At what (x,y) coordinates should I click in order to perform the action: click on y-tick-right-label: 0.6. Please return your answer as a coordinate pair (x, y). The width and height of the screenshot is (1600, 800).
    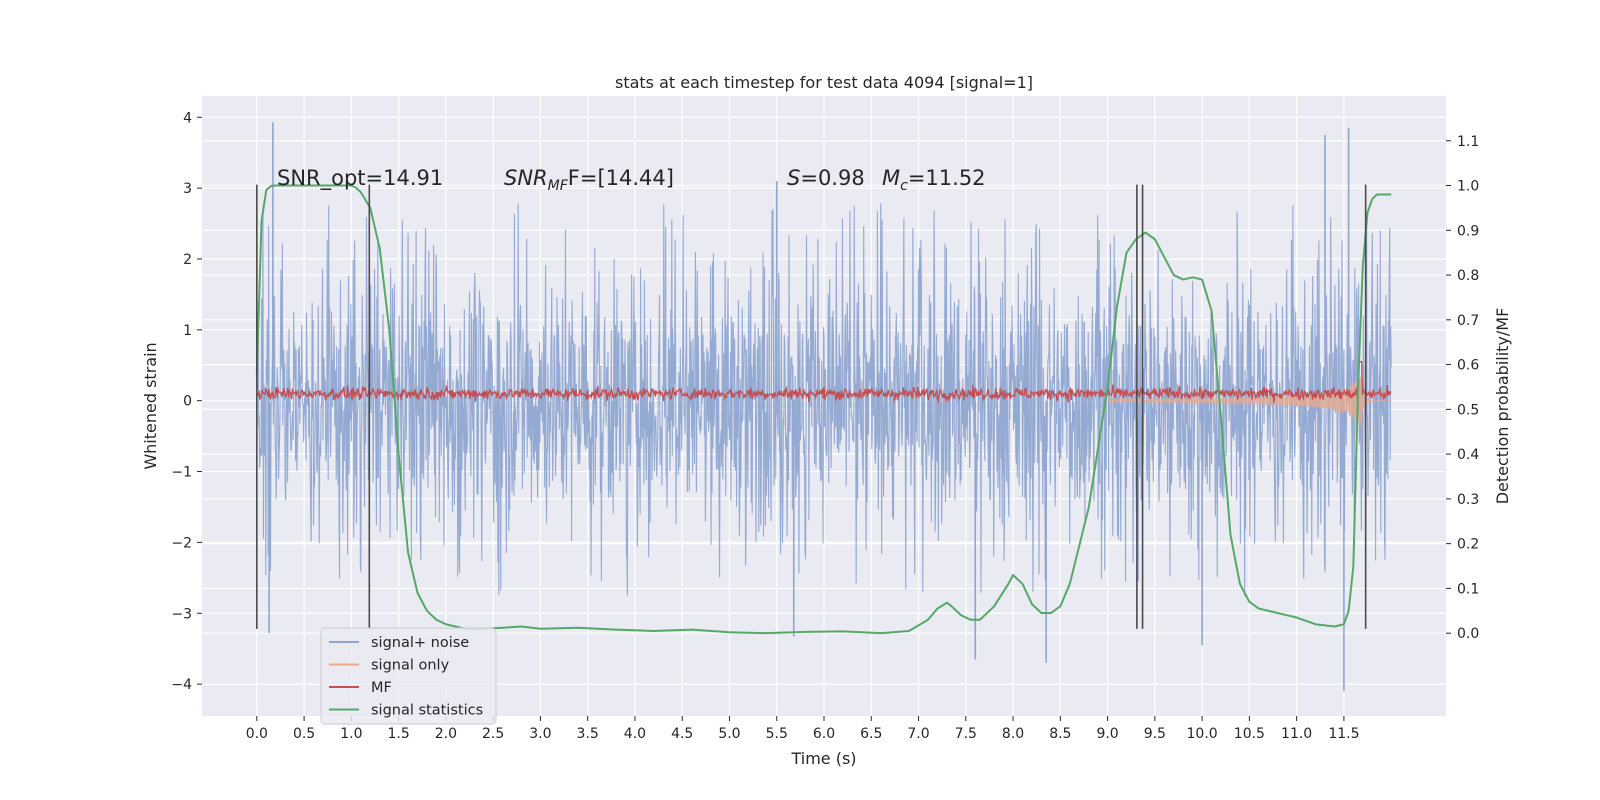
    Looking at the image, I should click on (1468, 366).